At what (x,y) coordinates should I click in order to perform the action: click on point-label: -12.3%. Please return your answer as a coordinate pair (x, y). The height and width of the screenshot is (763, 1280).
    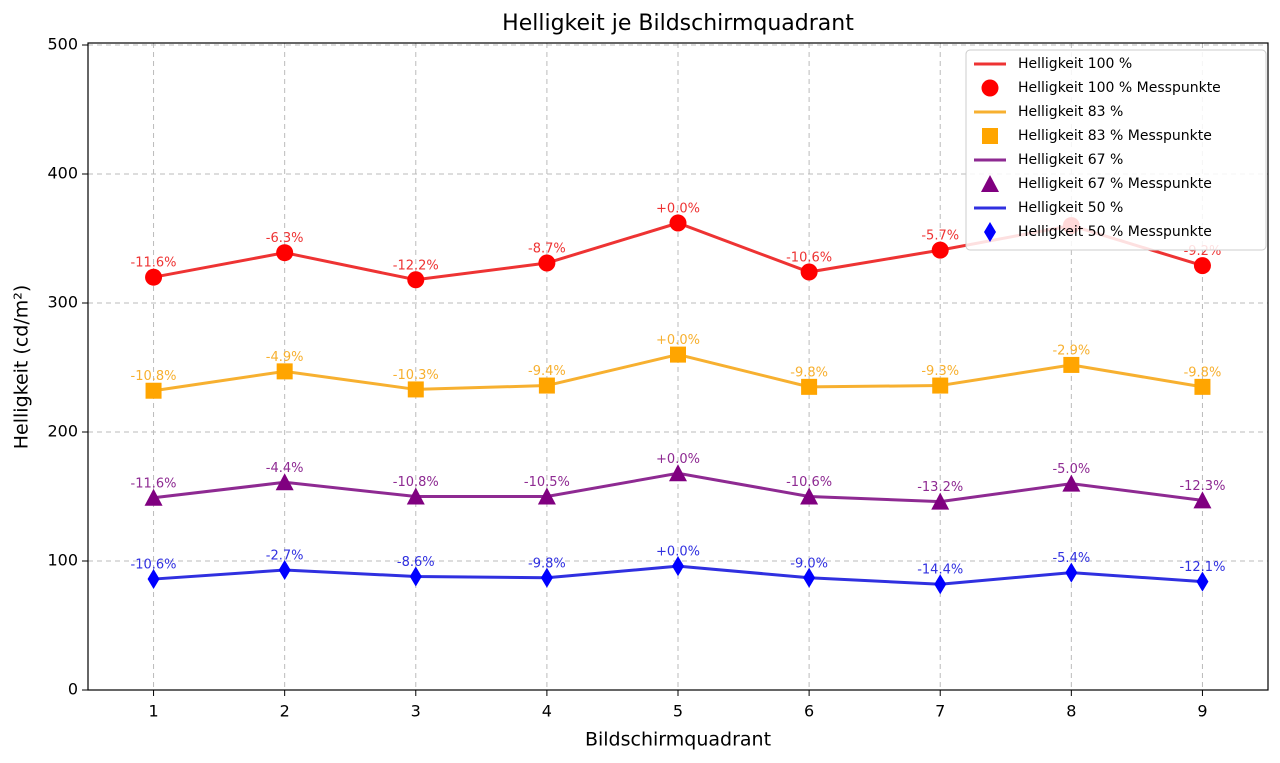
    Looking at the image, I should click on (1202, 486).